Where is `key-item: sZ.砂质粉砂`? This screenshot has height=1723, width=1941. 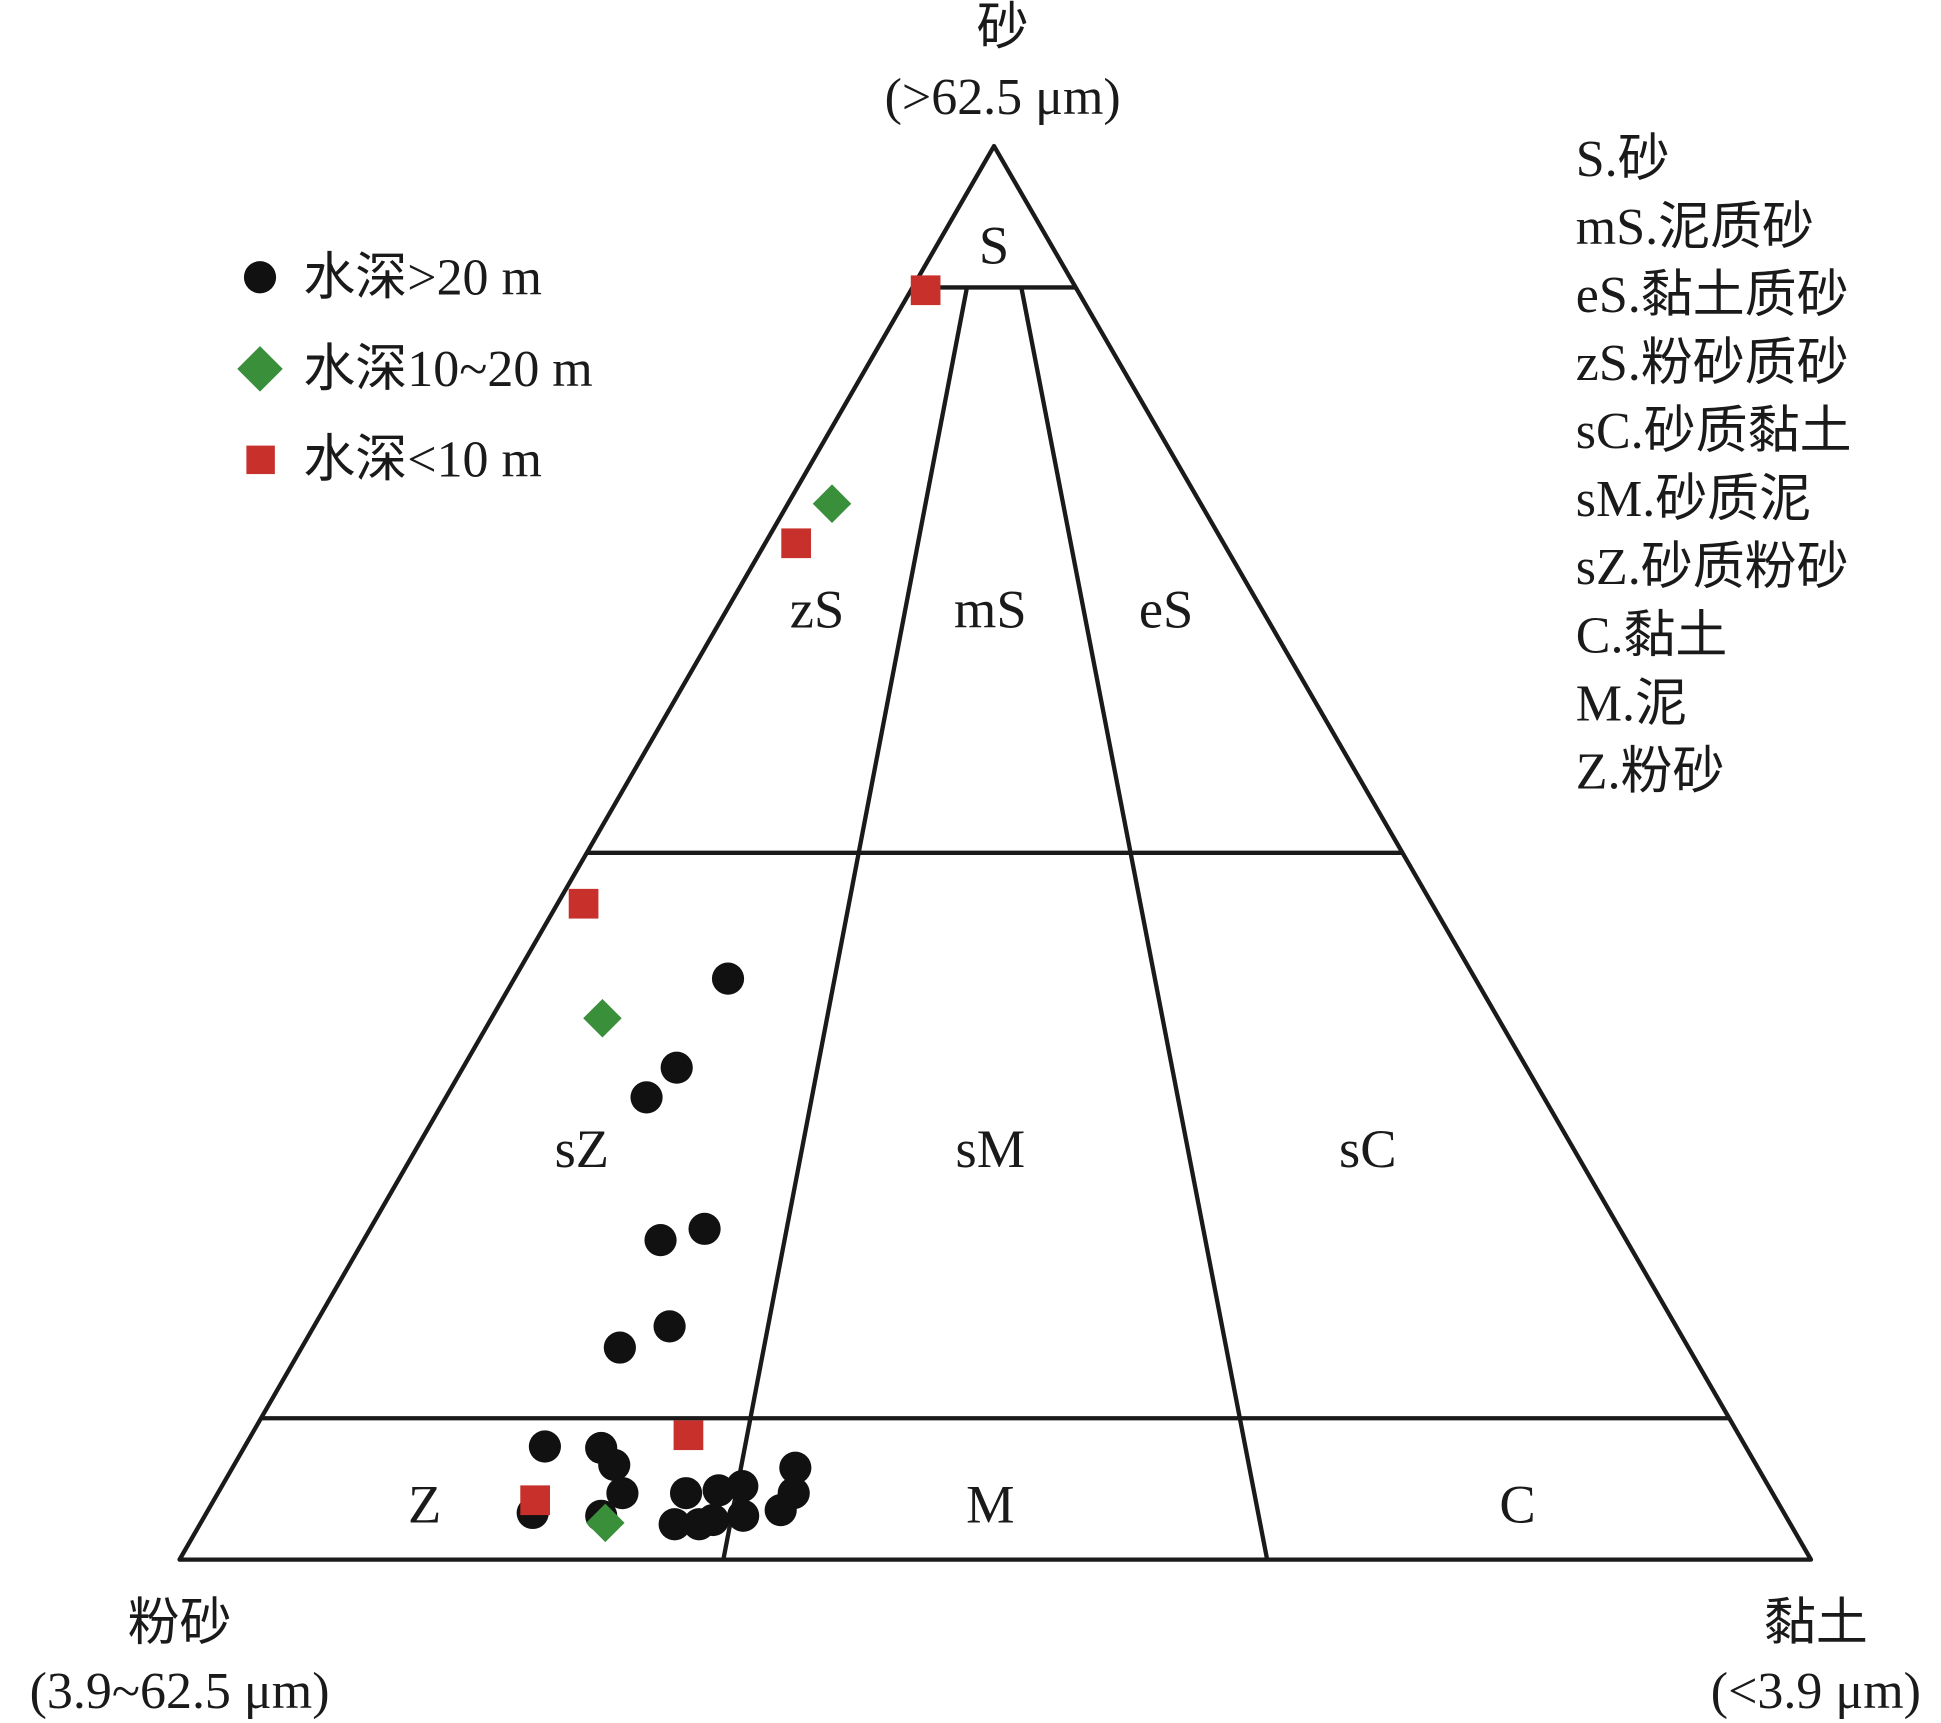
key-item: sZ.砂质粉砂 is located at coordinates (1712, 567).